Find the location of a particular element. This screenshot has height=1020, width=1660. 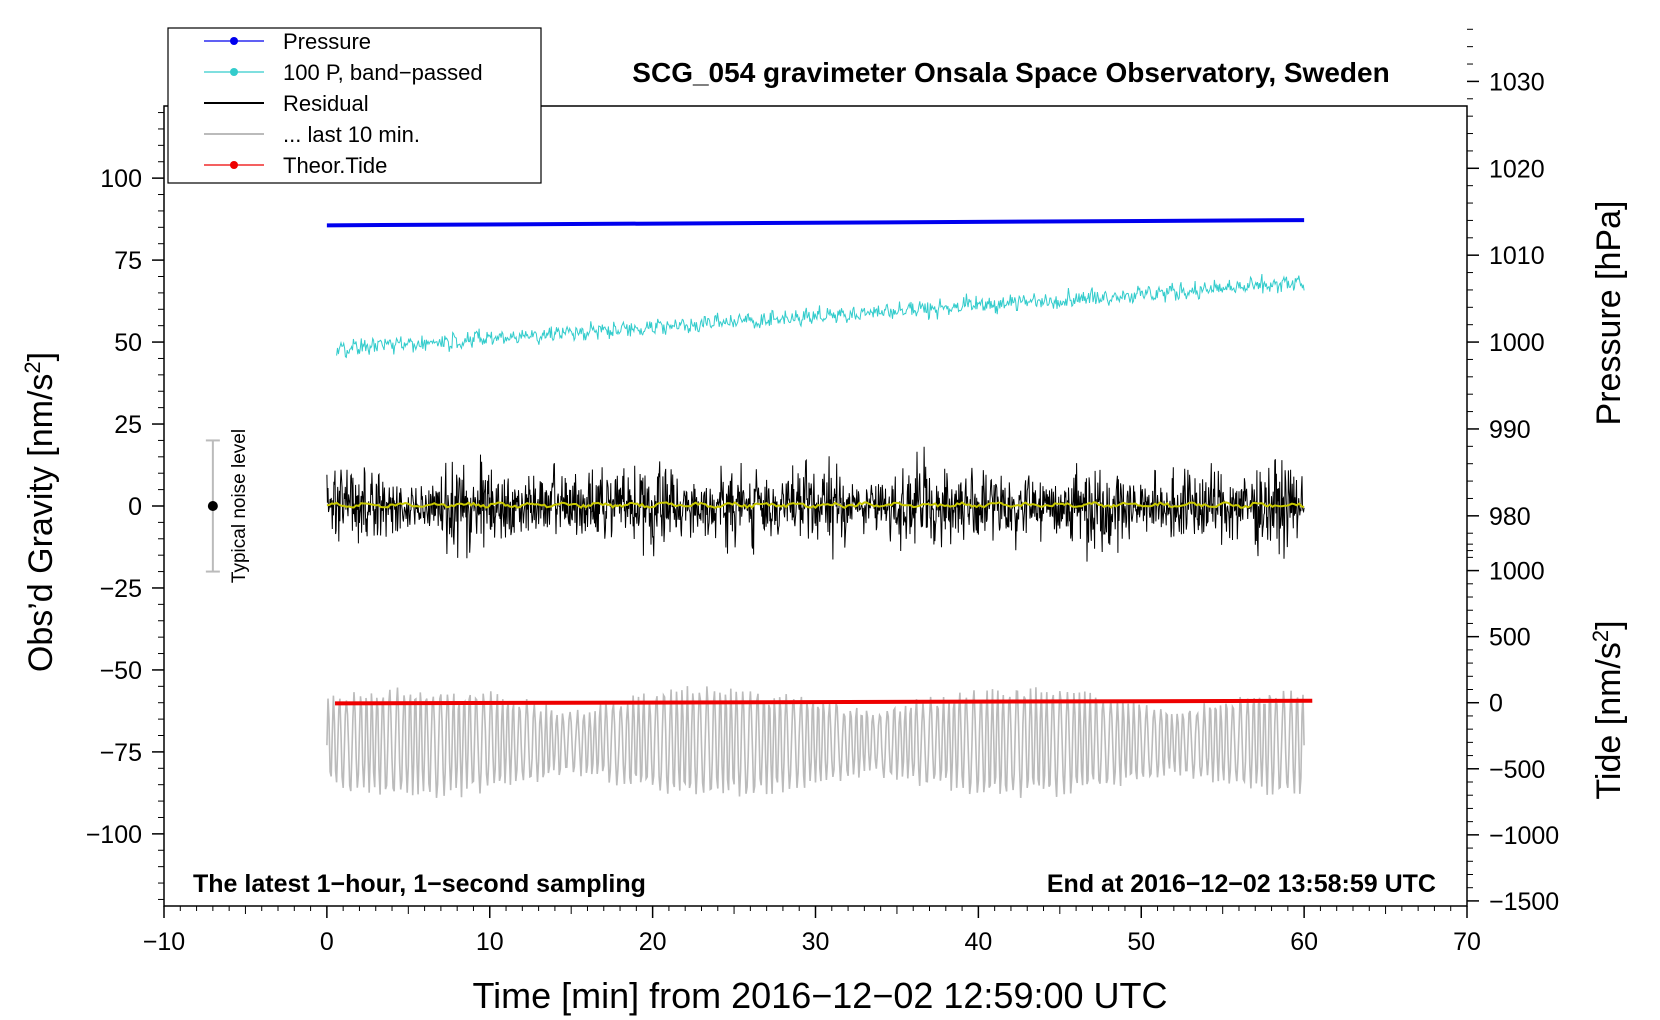

x-tick-label: 20 is located at coordinates (653, 942).